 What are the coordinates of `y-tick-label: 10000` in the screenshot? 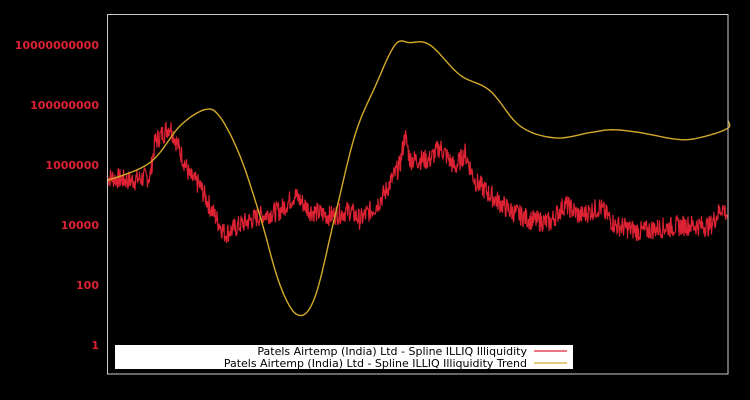 It's located at (80, 225).